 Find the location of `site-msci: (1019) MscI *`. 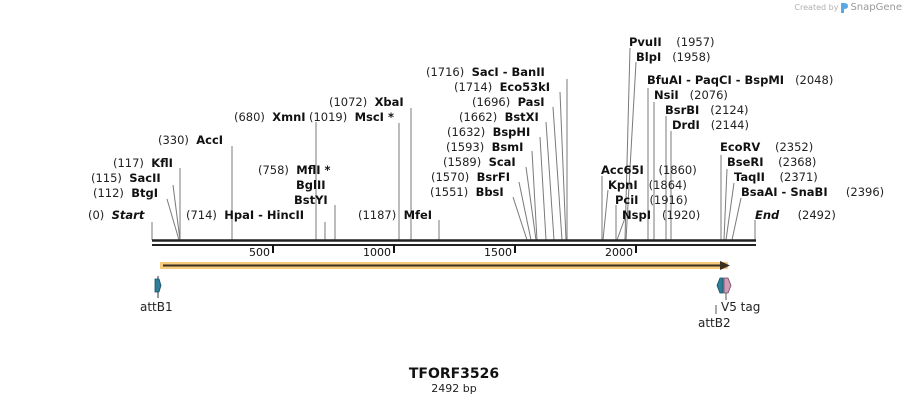

site-msci: (1019) MscI * is located at coordinates (351, 117).